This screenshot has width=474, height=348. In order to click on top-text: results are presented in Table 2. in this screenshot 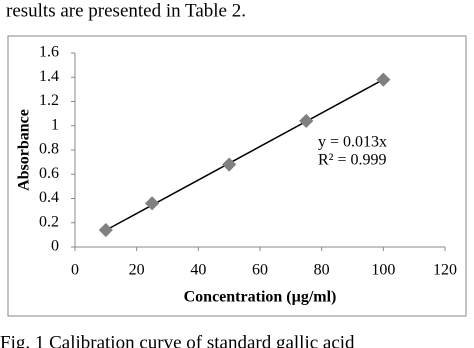, I will do `click(126, 10)`.